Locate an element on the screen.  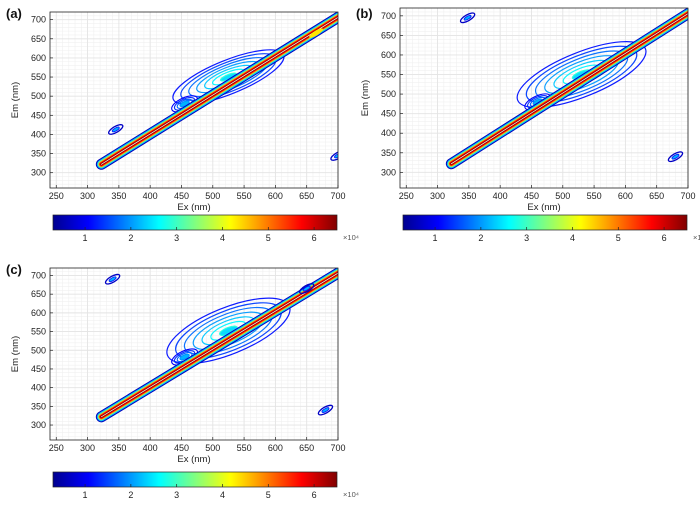
panel-a-y-tick-label: 700 is located at coordinates (38, 20).